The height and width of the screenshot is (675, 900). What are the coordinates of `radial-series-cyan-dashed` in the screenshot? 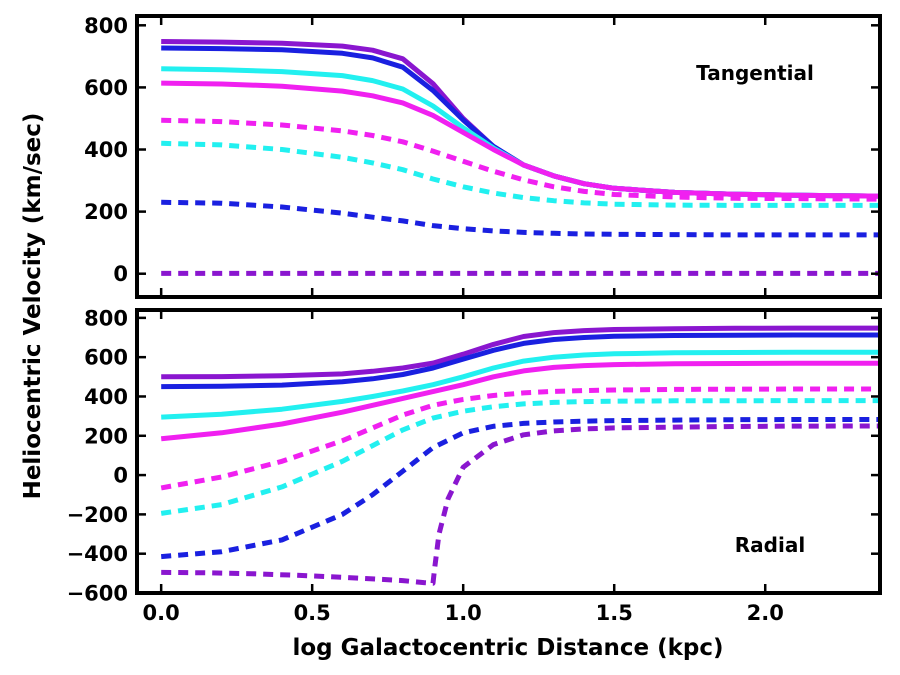 It's located at (520, 457).